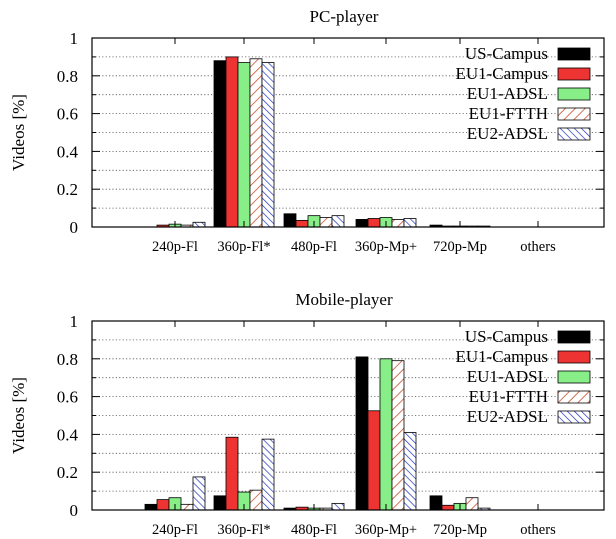  I want to click on bar-us-campus-720pmp, so click(436, 503).